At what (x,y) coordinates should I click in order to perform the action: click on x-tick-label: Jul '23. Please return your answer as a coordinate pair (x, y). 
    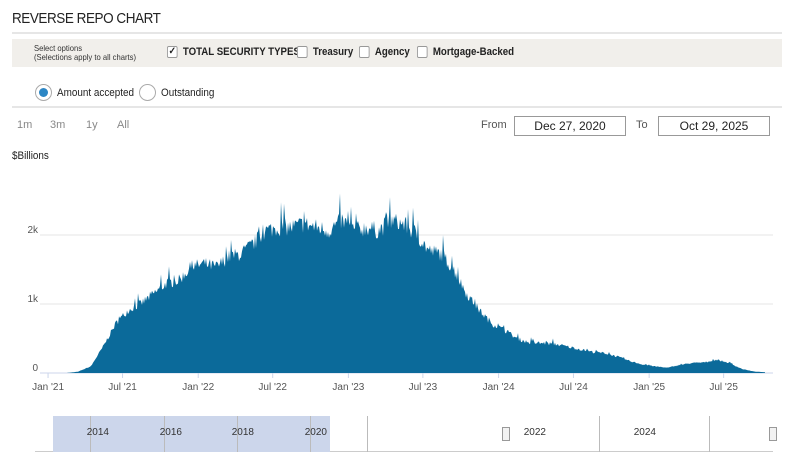
    Looking at the image, I should click on (423, 387).